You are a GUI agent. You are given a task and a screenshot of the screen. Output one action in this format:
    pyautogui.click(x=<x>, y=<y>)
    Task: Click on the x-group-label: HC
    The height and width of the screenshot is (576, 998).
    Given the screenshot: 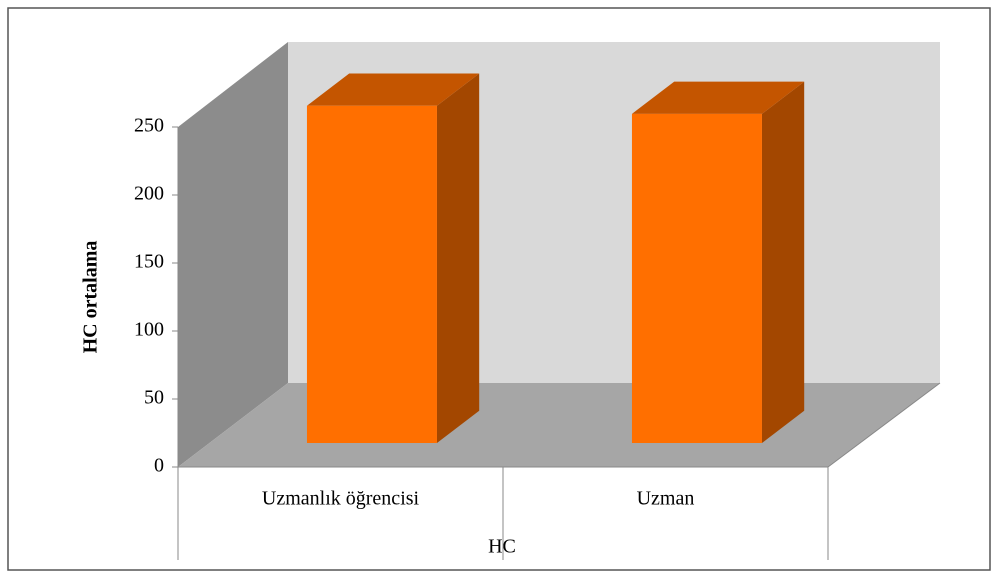 What is the action you would take?
    pyautogui.click(x=502, y=547)
    